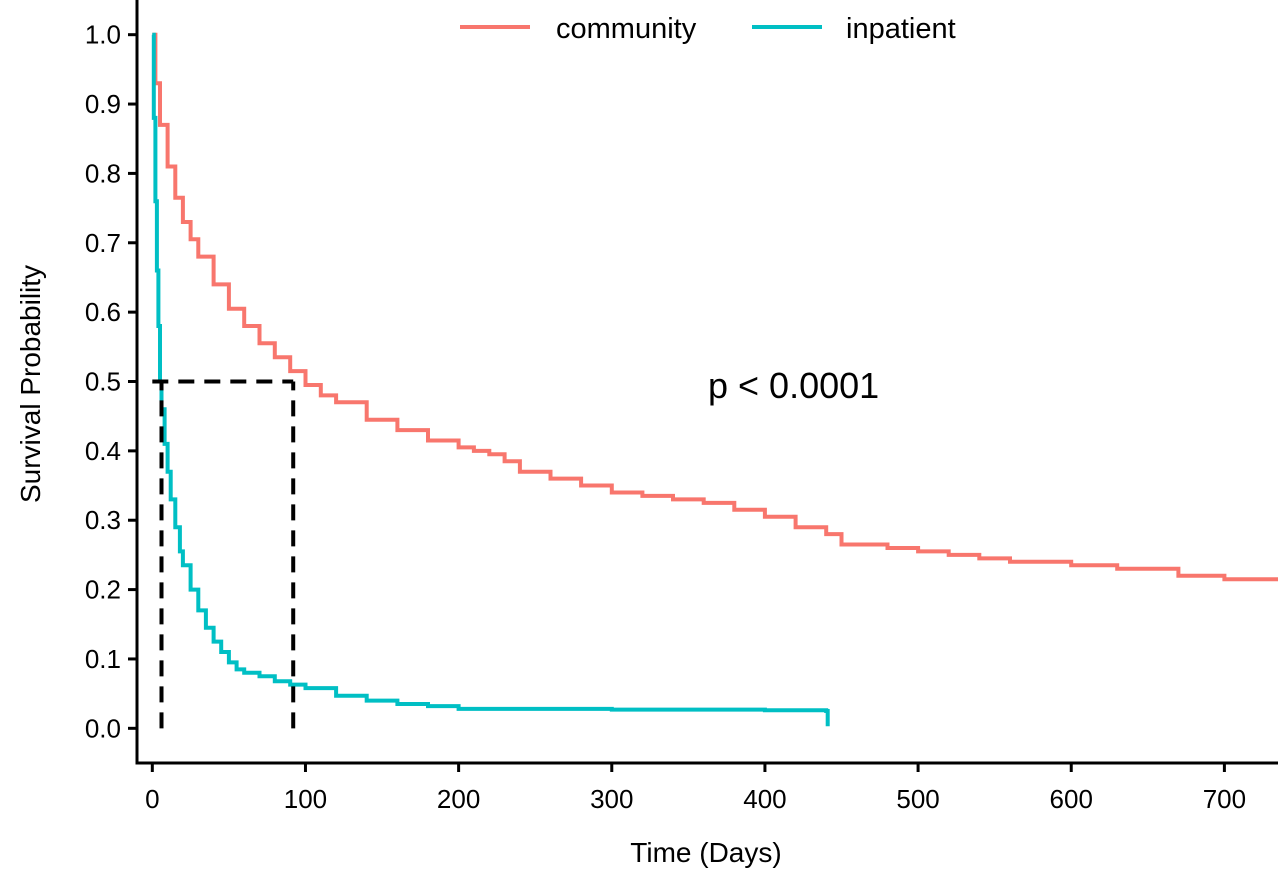 The height and width of the screenshot is (876, 1280). What do you see at coordinates (458, 799) in the screenshot?
I see `x-tick-label: 200` at bounding box center [458, 799].